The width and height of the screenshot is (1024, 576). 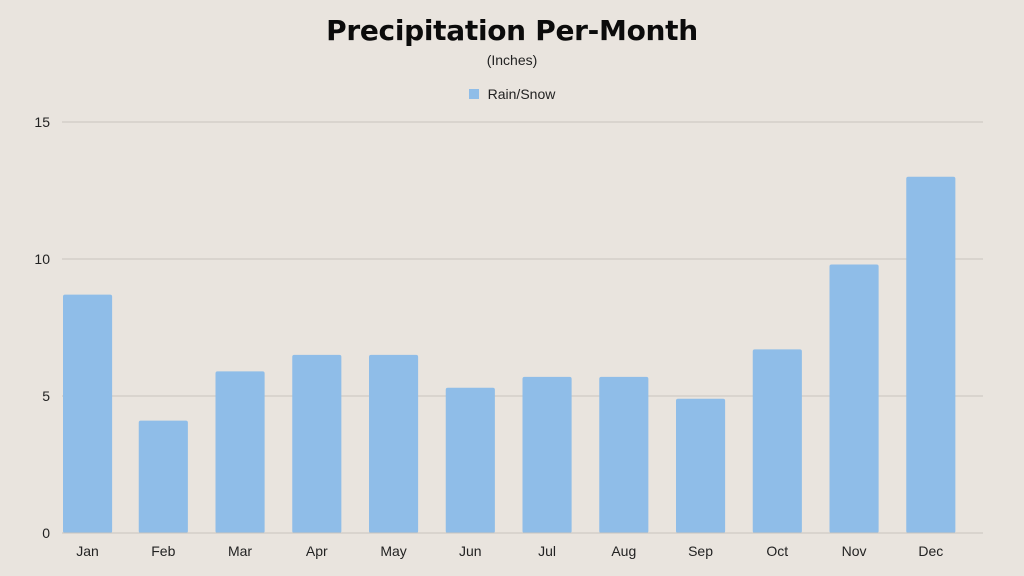 What do you see at coordinates (624, 454) in the screenshot?
I see `bar-aug` at bounding box center [624, 454].